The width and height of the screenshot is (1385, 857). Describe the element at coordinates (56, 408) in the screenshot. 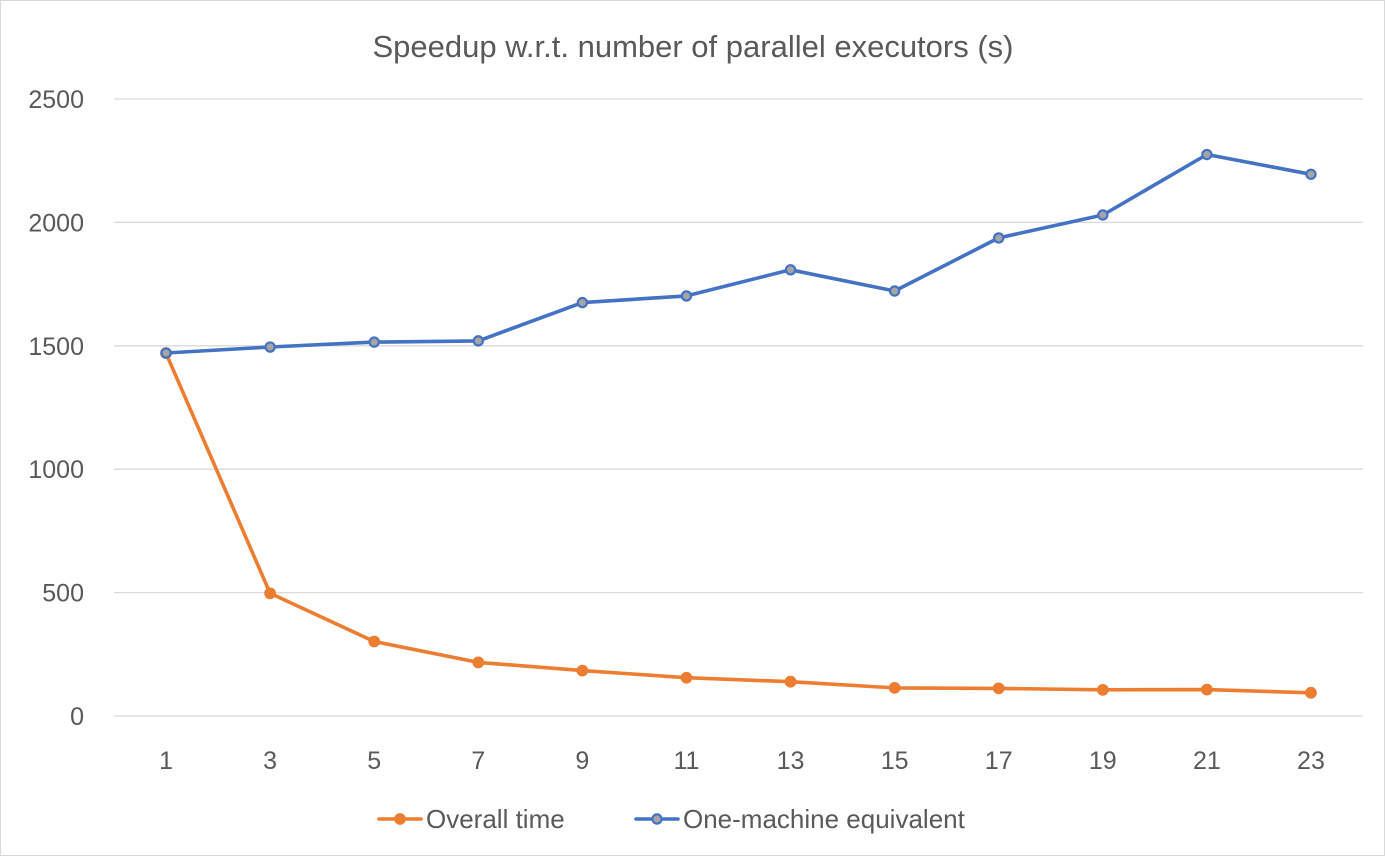

I see `y-axis-tick-labels: 0 500 1000 1500 2000 2500` at that location.